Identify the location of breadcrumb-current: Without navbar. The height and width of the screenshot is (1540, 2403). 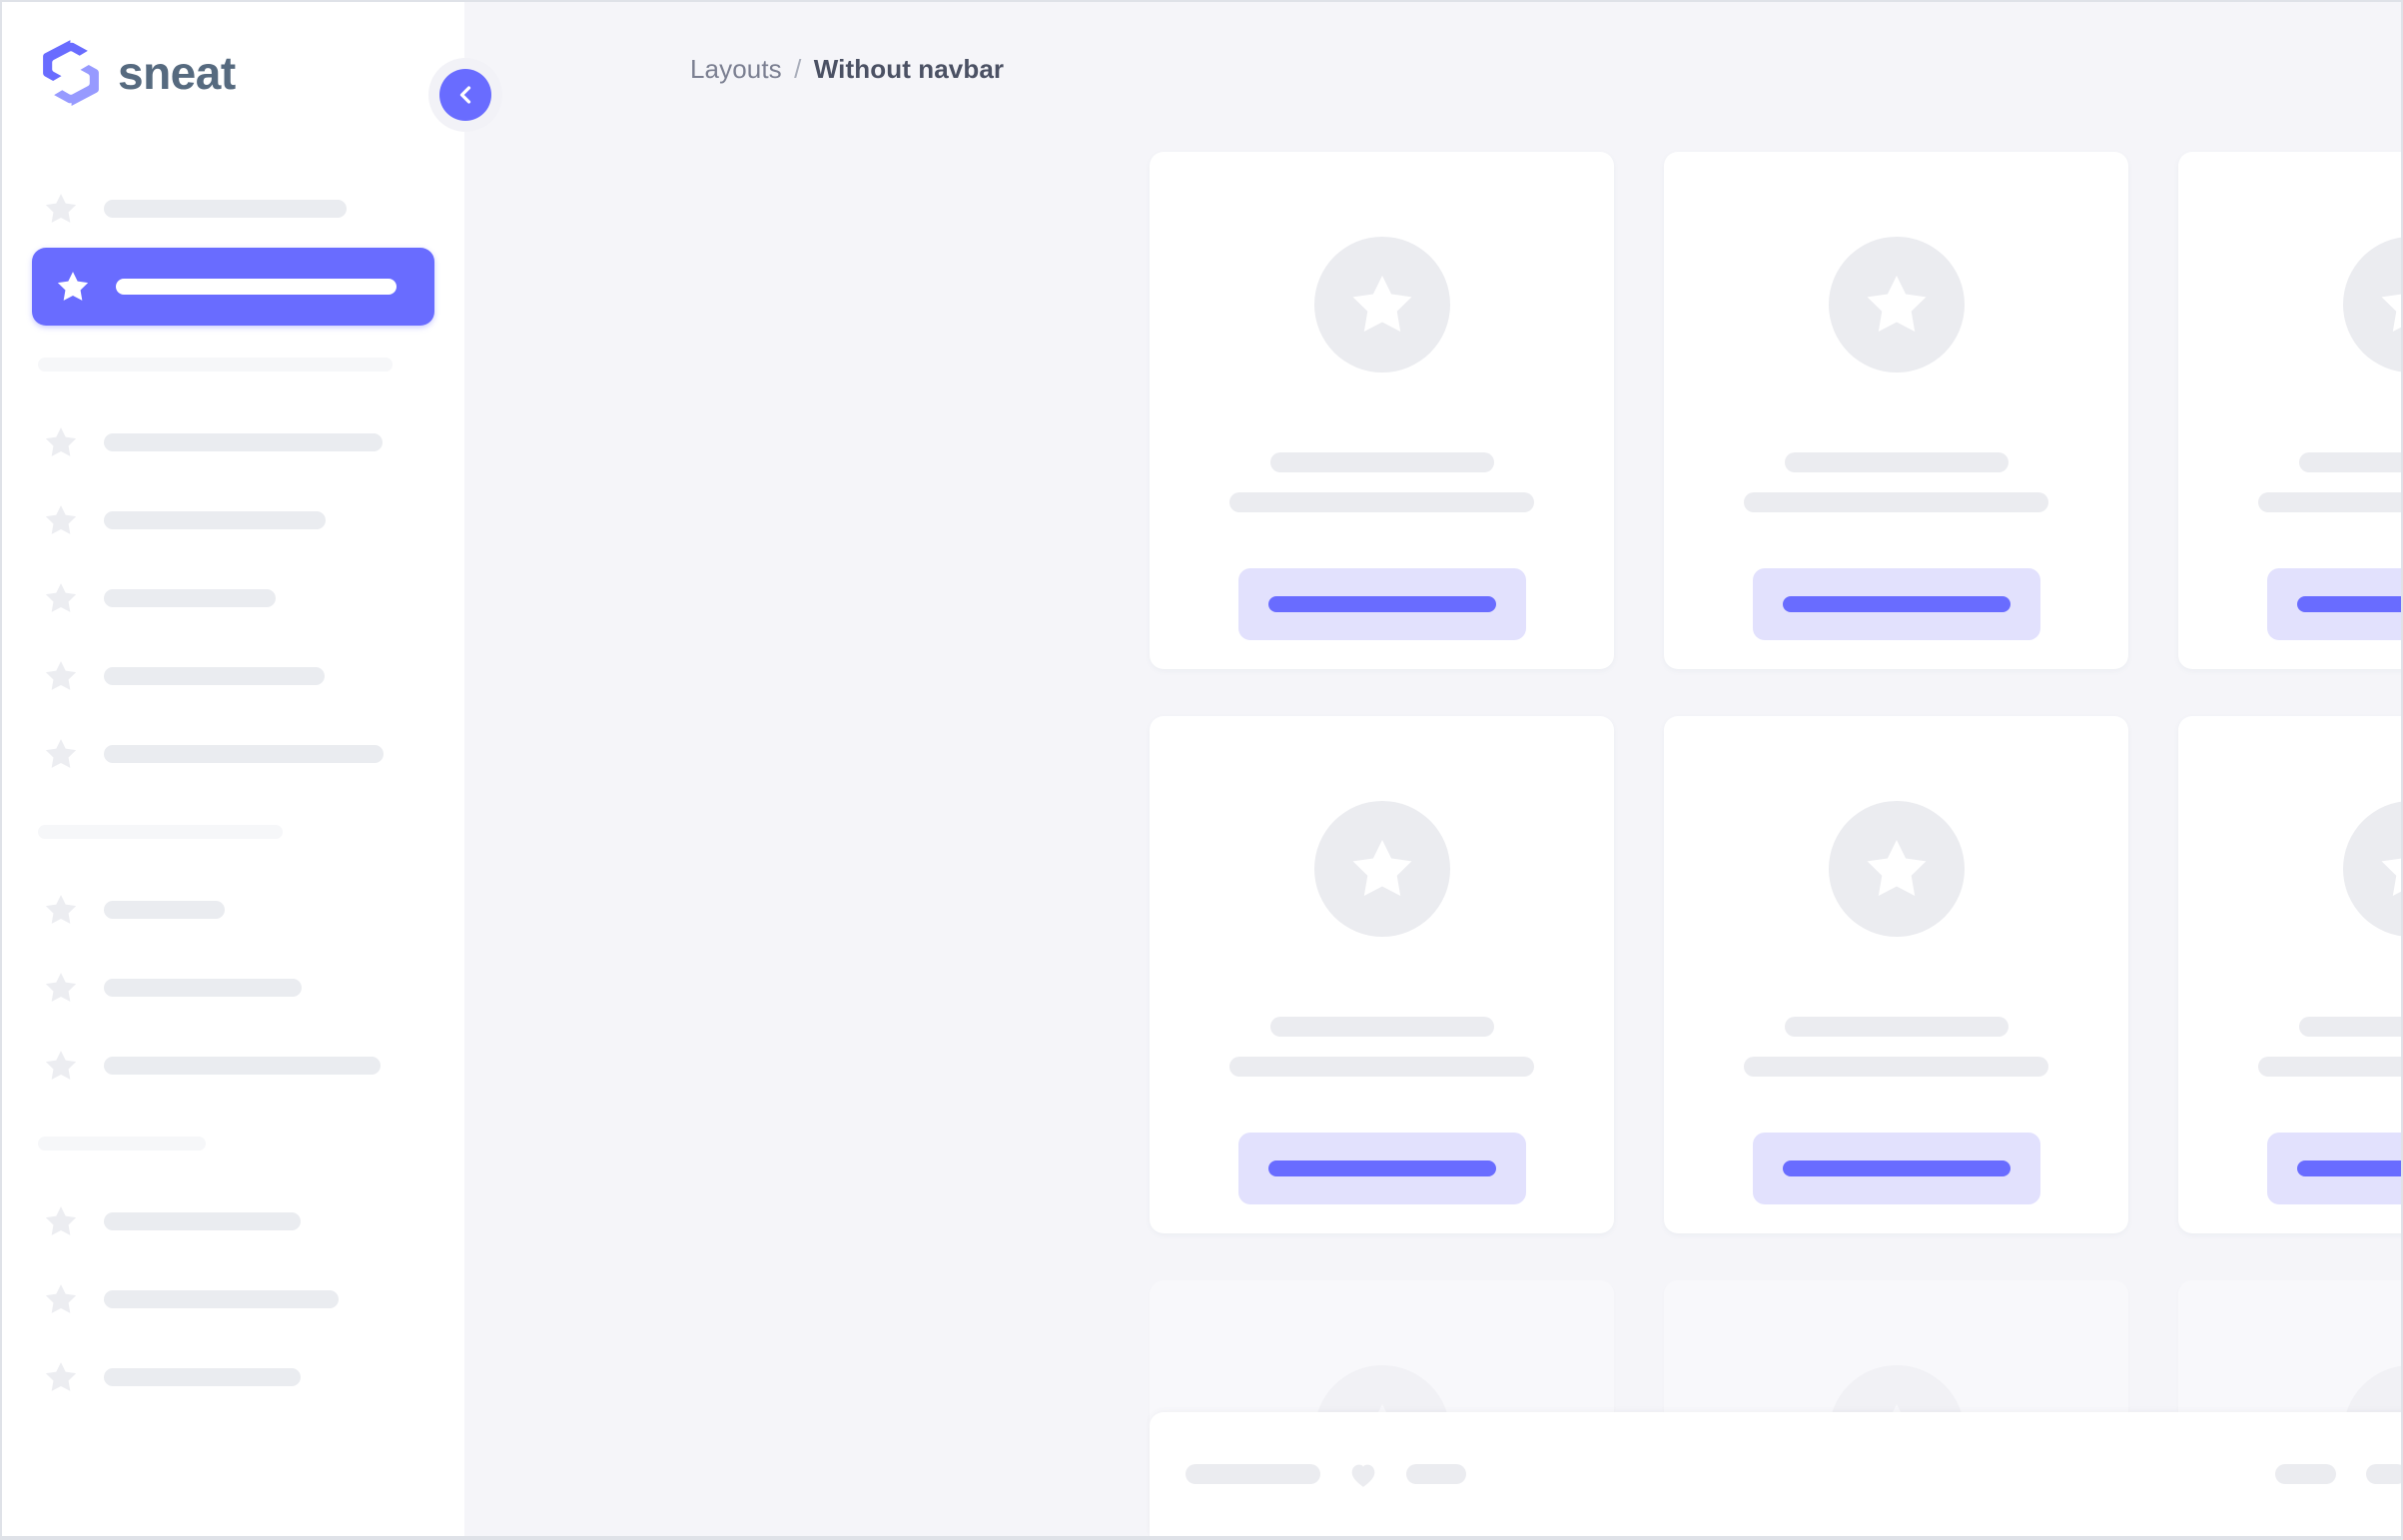
(909, 69).